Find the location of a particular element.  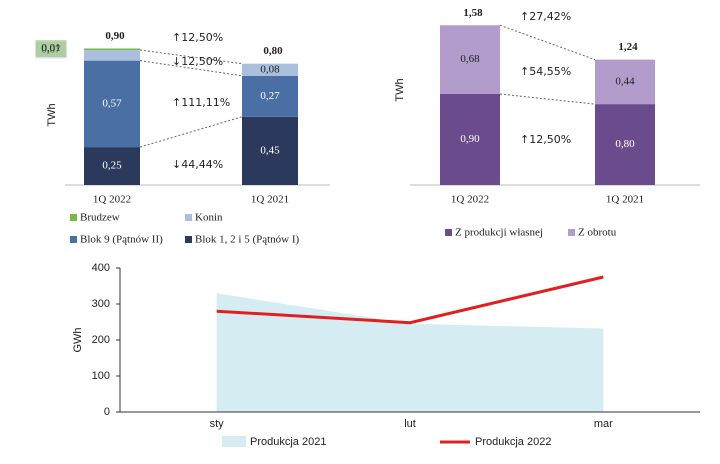

value-label: 0,01 is located at coordinates (50, 48).